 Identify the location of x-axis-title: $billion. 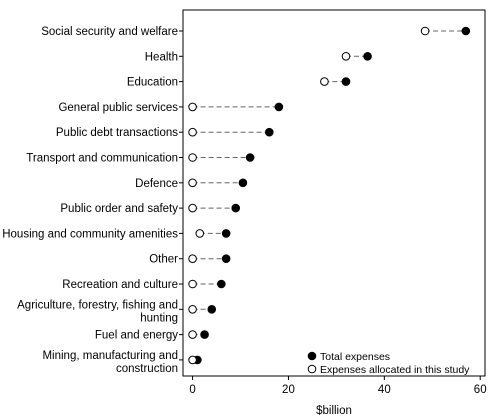
(334, 411).